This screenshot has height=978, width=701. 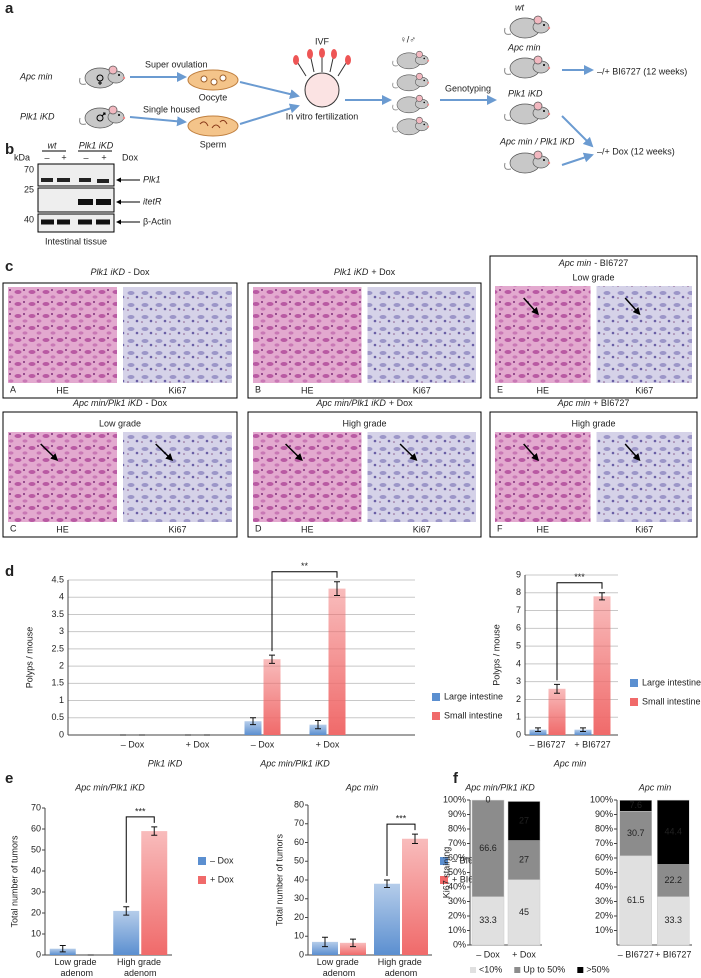 What do you see at coordinates (339, 967) in the screenshot?
I see `x-tick-label: Low grade adenom` at bounding box center [339, 967].